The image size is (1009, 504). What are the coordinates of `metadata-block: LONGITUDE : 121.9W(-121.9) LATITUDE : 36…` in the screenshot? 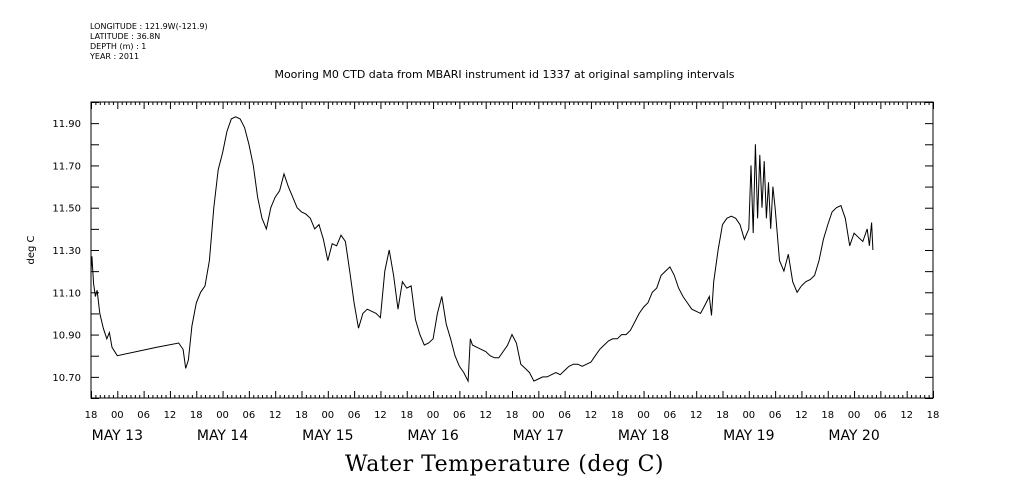 It's located at (149, 42).